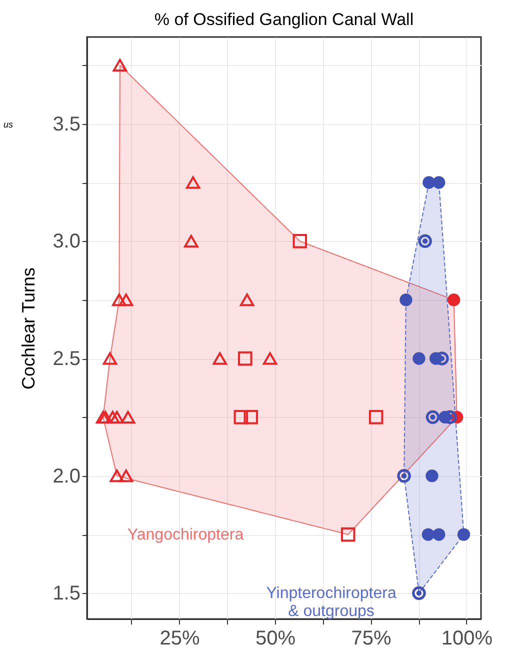 This screenshot has height=657, width=505. Describe the element at coordinates (28, 328) in the screenshot. I see `y-axis-title: Cochlear Turns` at that location.